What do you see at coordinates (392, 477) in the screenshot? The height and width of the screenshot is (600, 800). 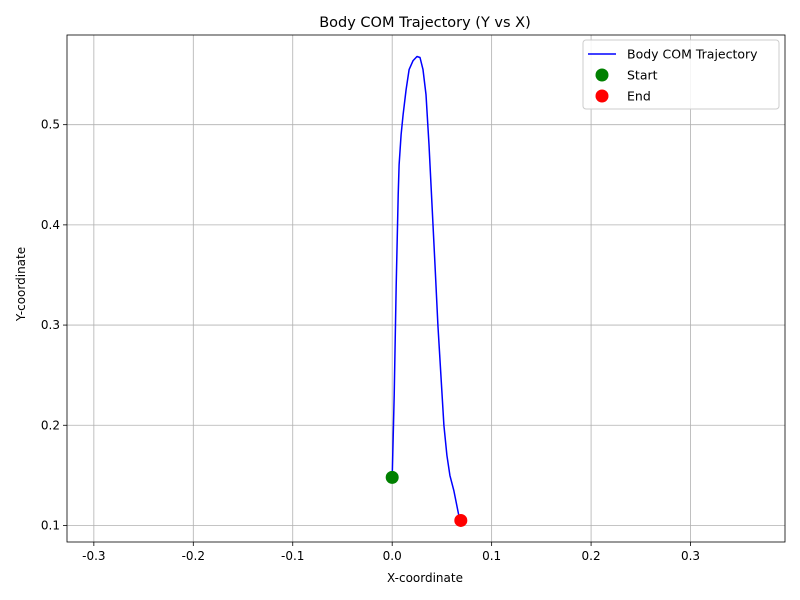 I see `start-marker` at bounding box center [392, 477].